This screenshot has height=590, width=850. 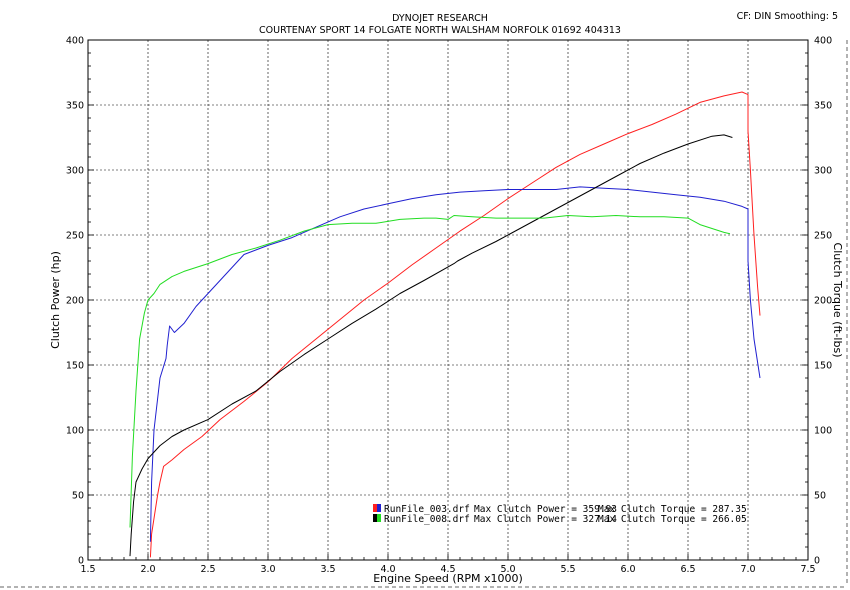 What do you see at coordinates (567, 569) in the screenshot?
I see `x-tick-label: 5.5` at bounding box center [567, 569].